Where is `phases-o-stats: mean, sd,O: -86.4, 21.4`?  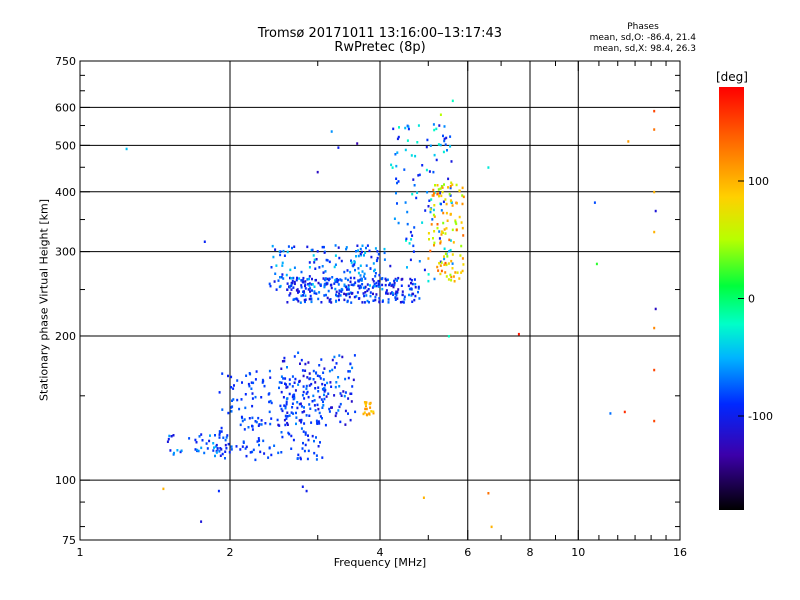 phases-o-stats: mean, sd,O: -86.4, 21.4 is located at coordinates (642, 38).